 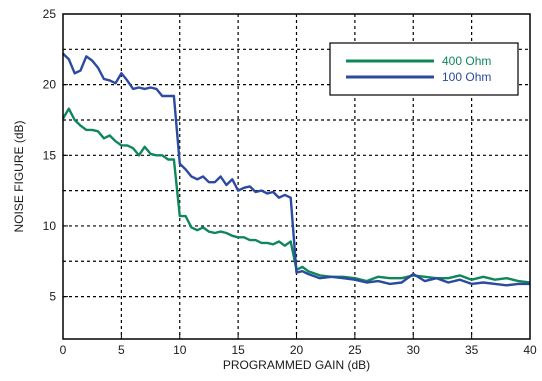 I want to click on y-tick-label-10: 10, so click(x=50, y=226).